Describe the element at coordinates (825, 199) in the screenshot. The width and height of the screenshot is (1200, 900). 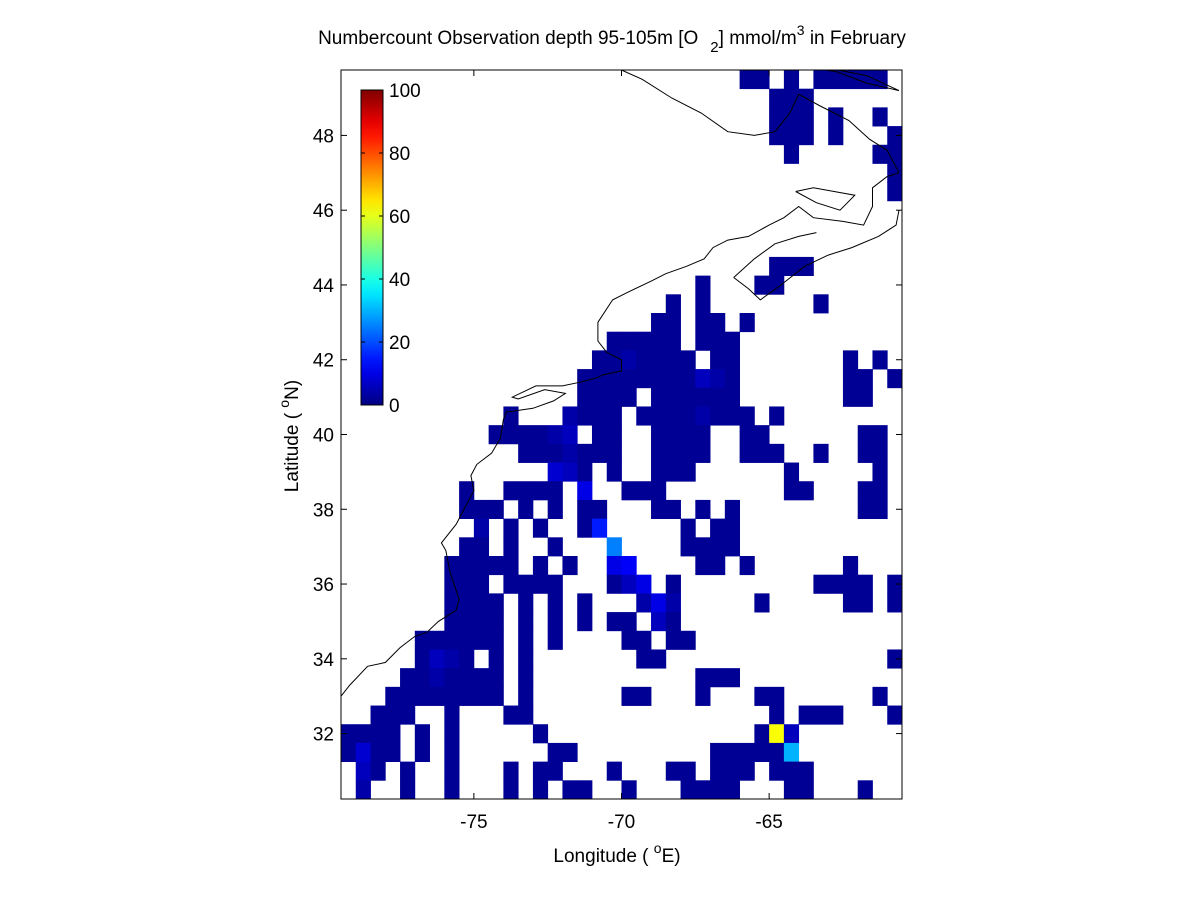
I see `coastline` at that location.